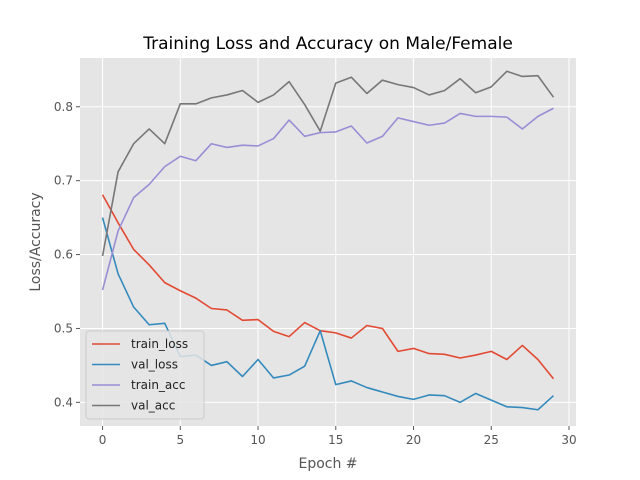 Image resolution: width=640 pixels, height=480 pixels. What do you see at coordinates (103, 440) in the screenshot?
I see `x-tick-label: 0` at bounding box center [103, 440].